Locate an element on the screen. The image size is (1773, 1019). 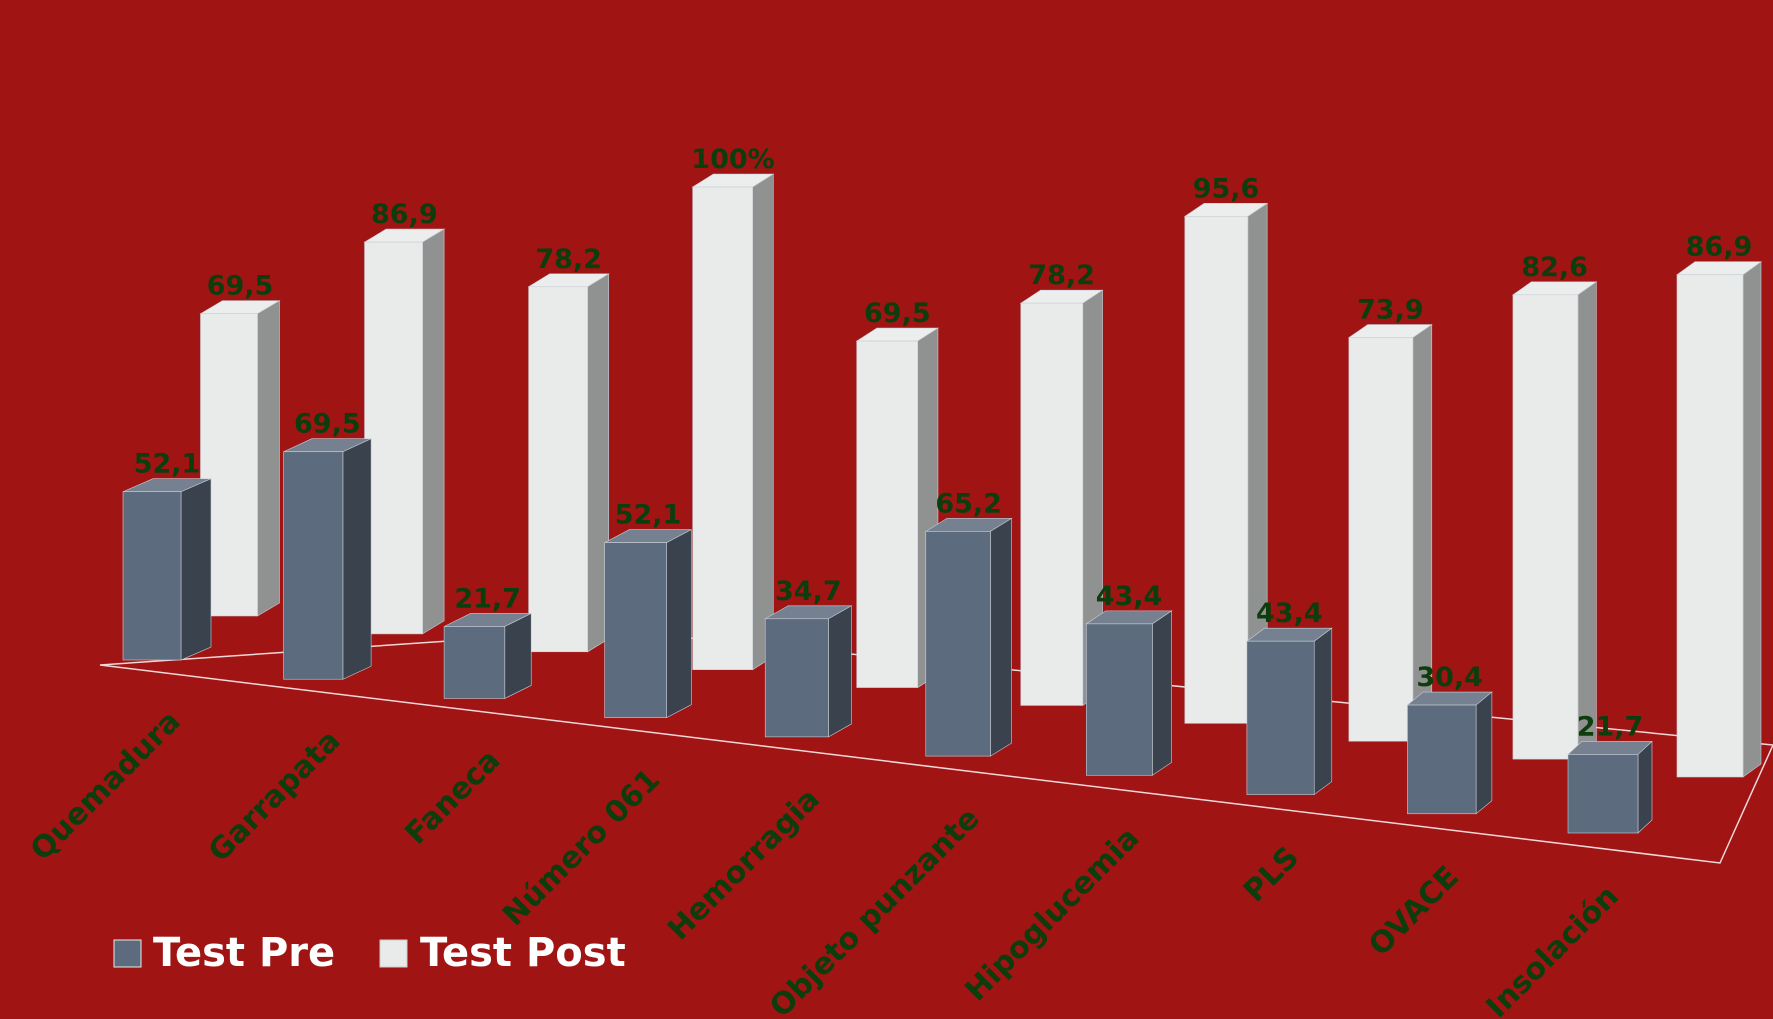
category-label-hipoglucemia: Hipoglucemia is located at coordinates (1053, 915).